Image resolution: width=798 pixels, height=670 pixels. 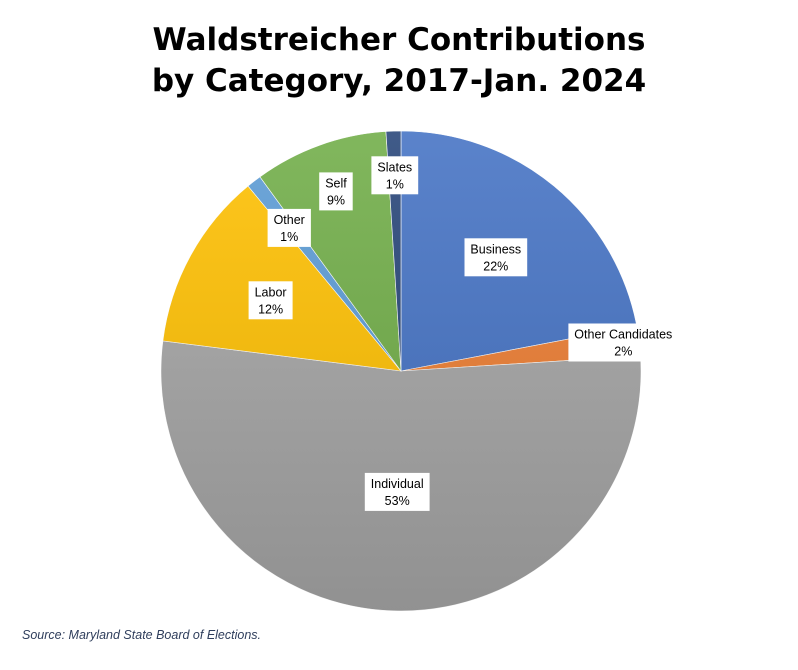 I want to click on slice-label-box-labor, so click(x=270, y=300).